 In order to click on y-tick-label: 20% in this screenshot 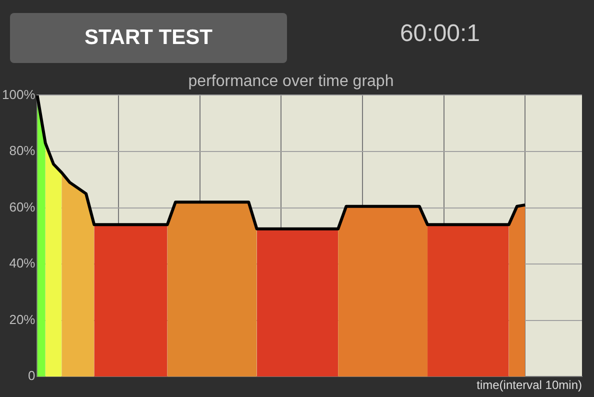, I will do `click(22, 319)`.